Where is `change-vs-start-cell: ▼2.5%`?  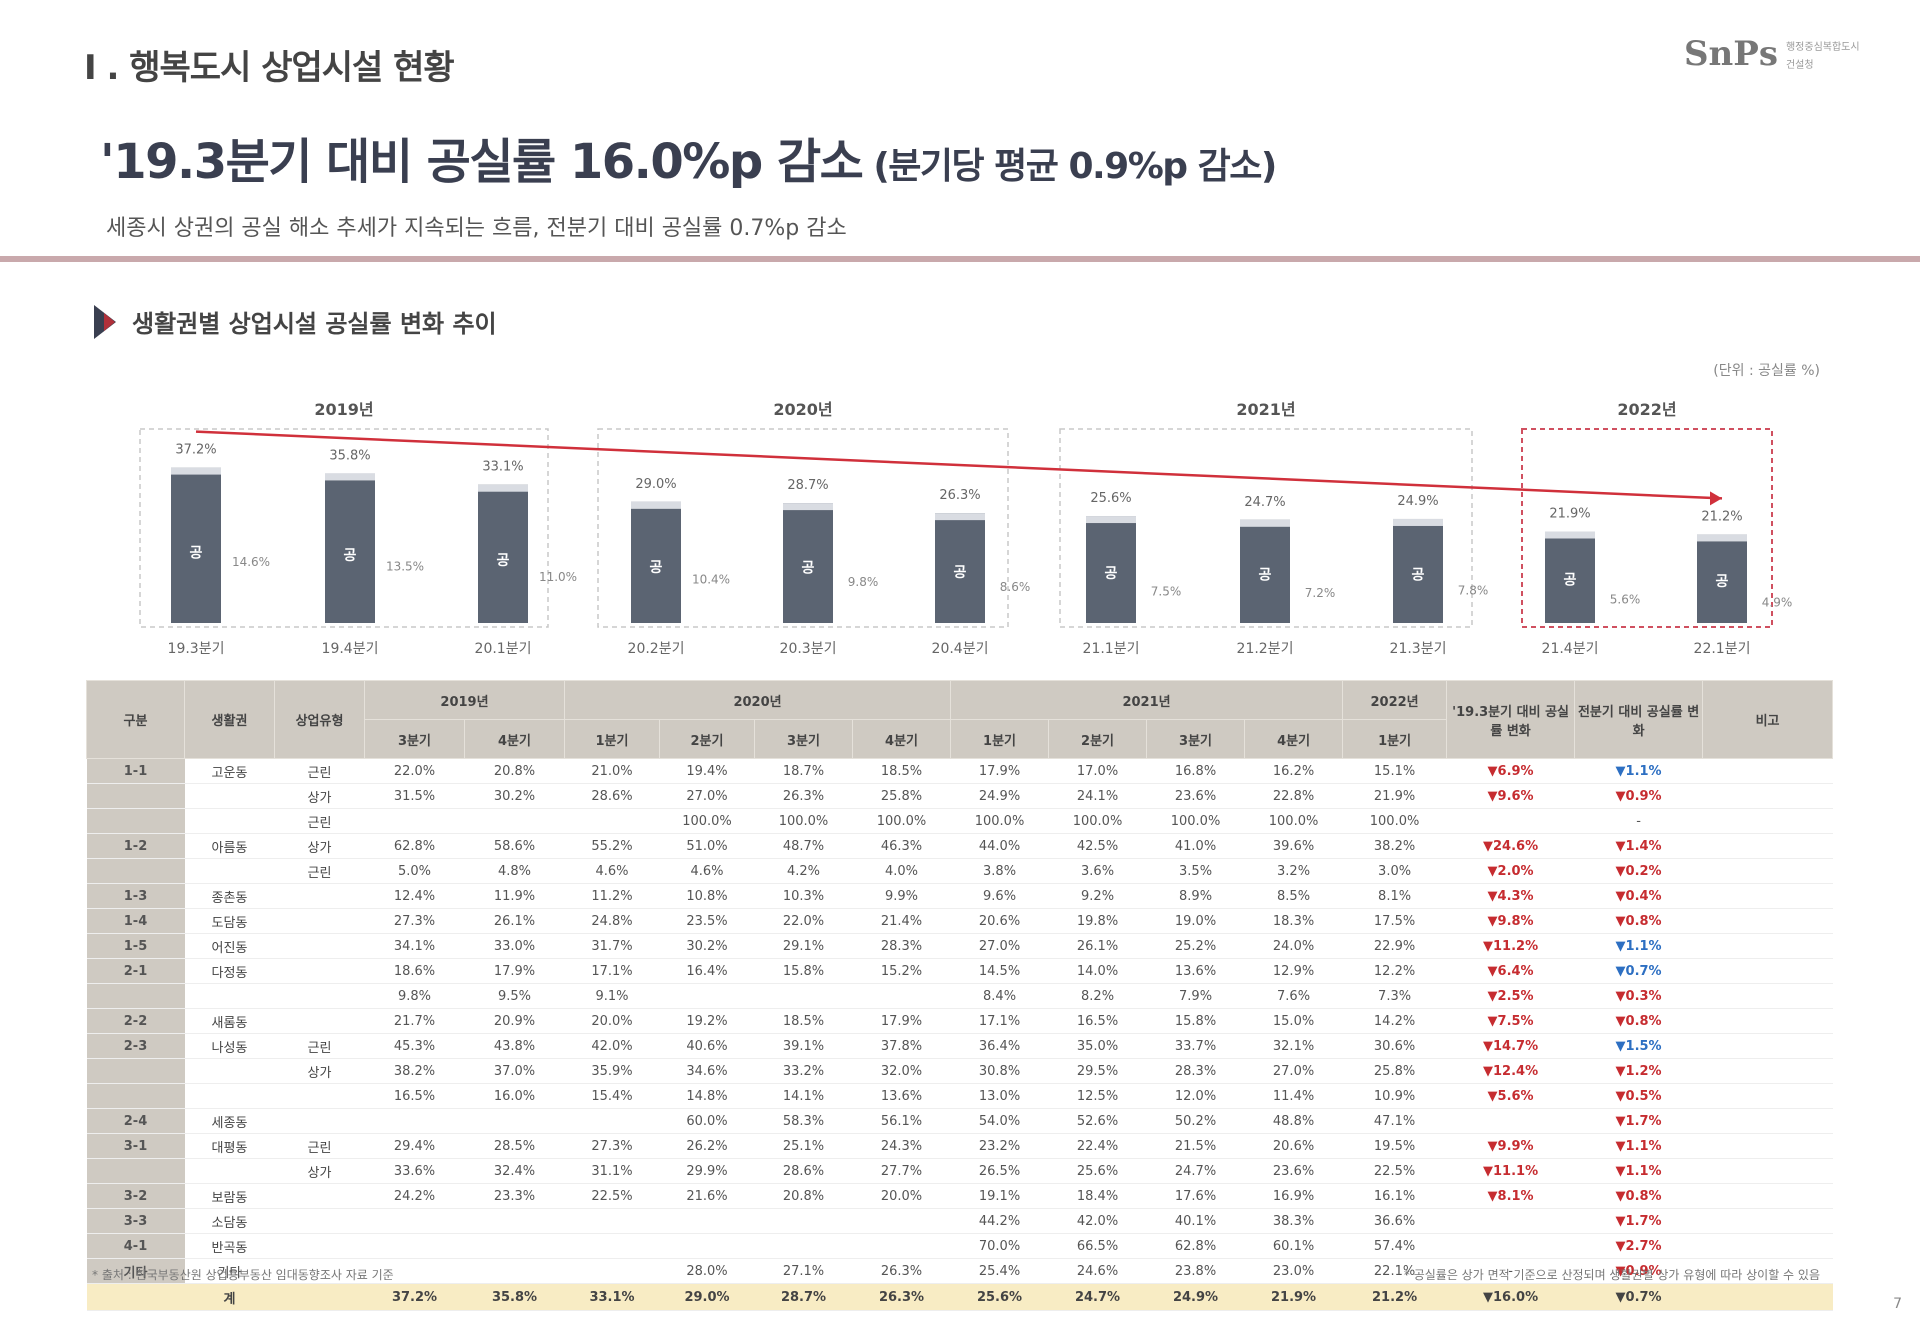 change-vs-start-cell: ▼2.5% is located at coordinates (1510, 996).